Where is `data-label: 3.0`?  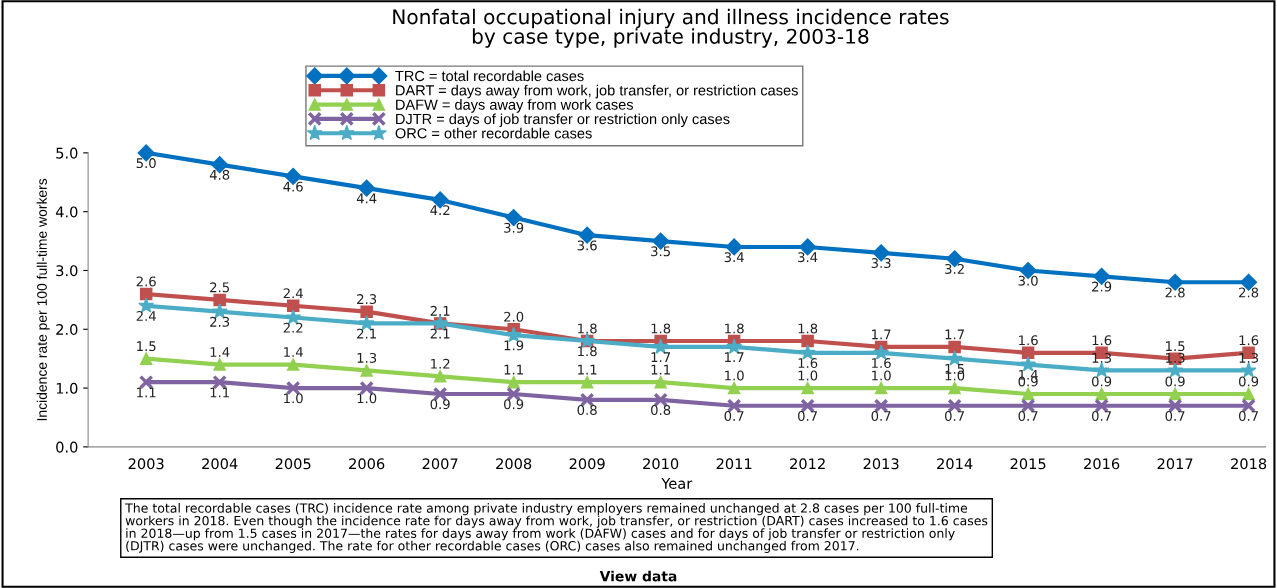
data-label: 3.0 is located at coordinates (1028, 280).